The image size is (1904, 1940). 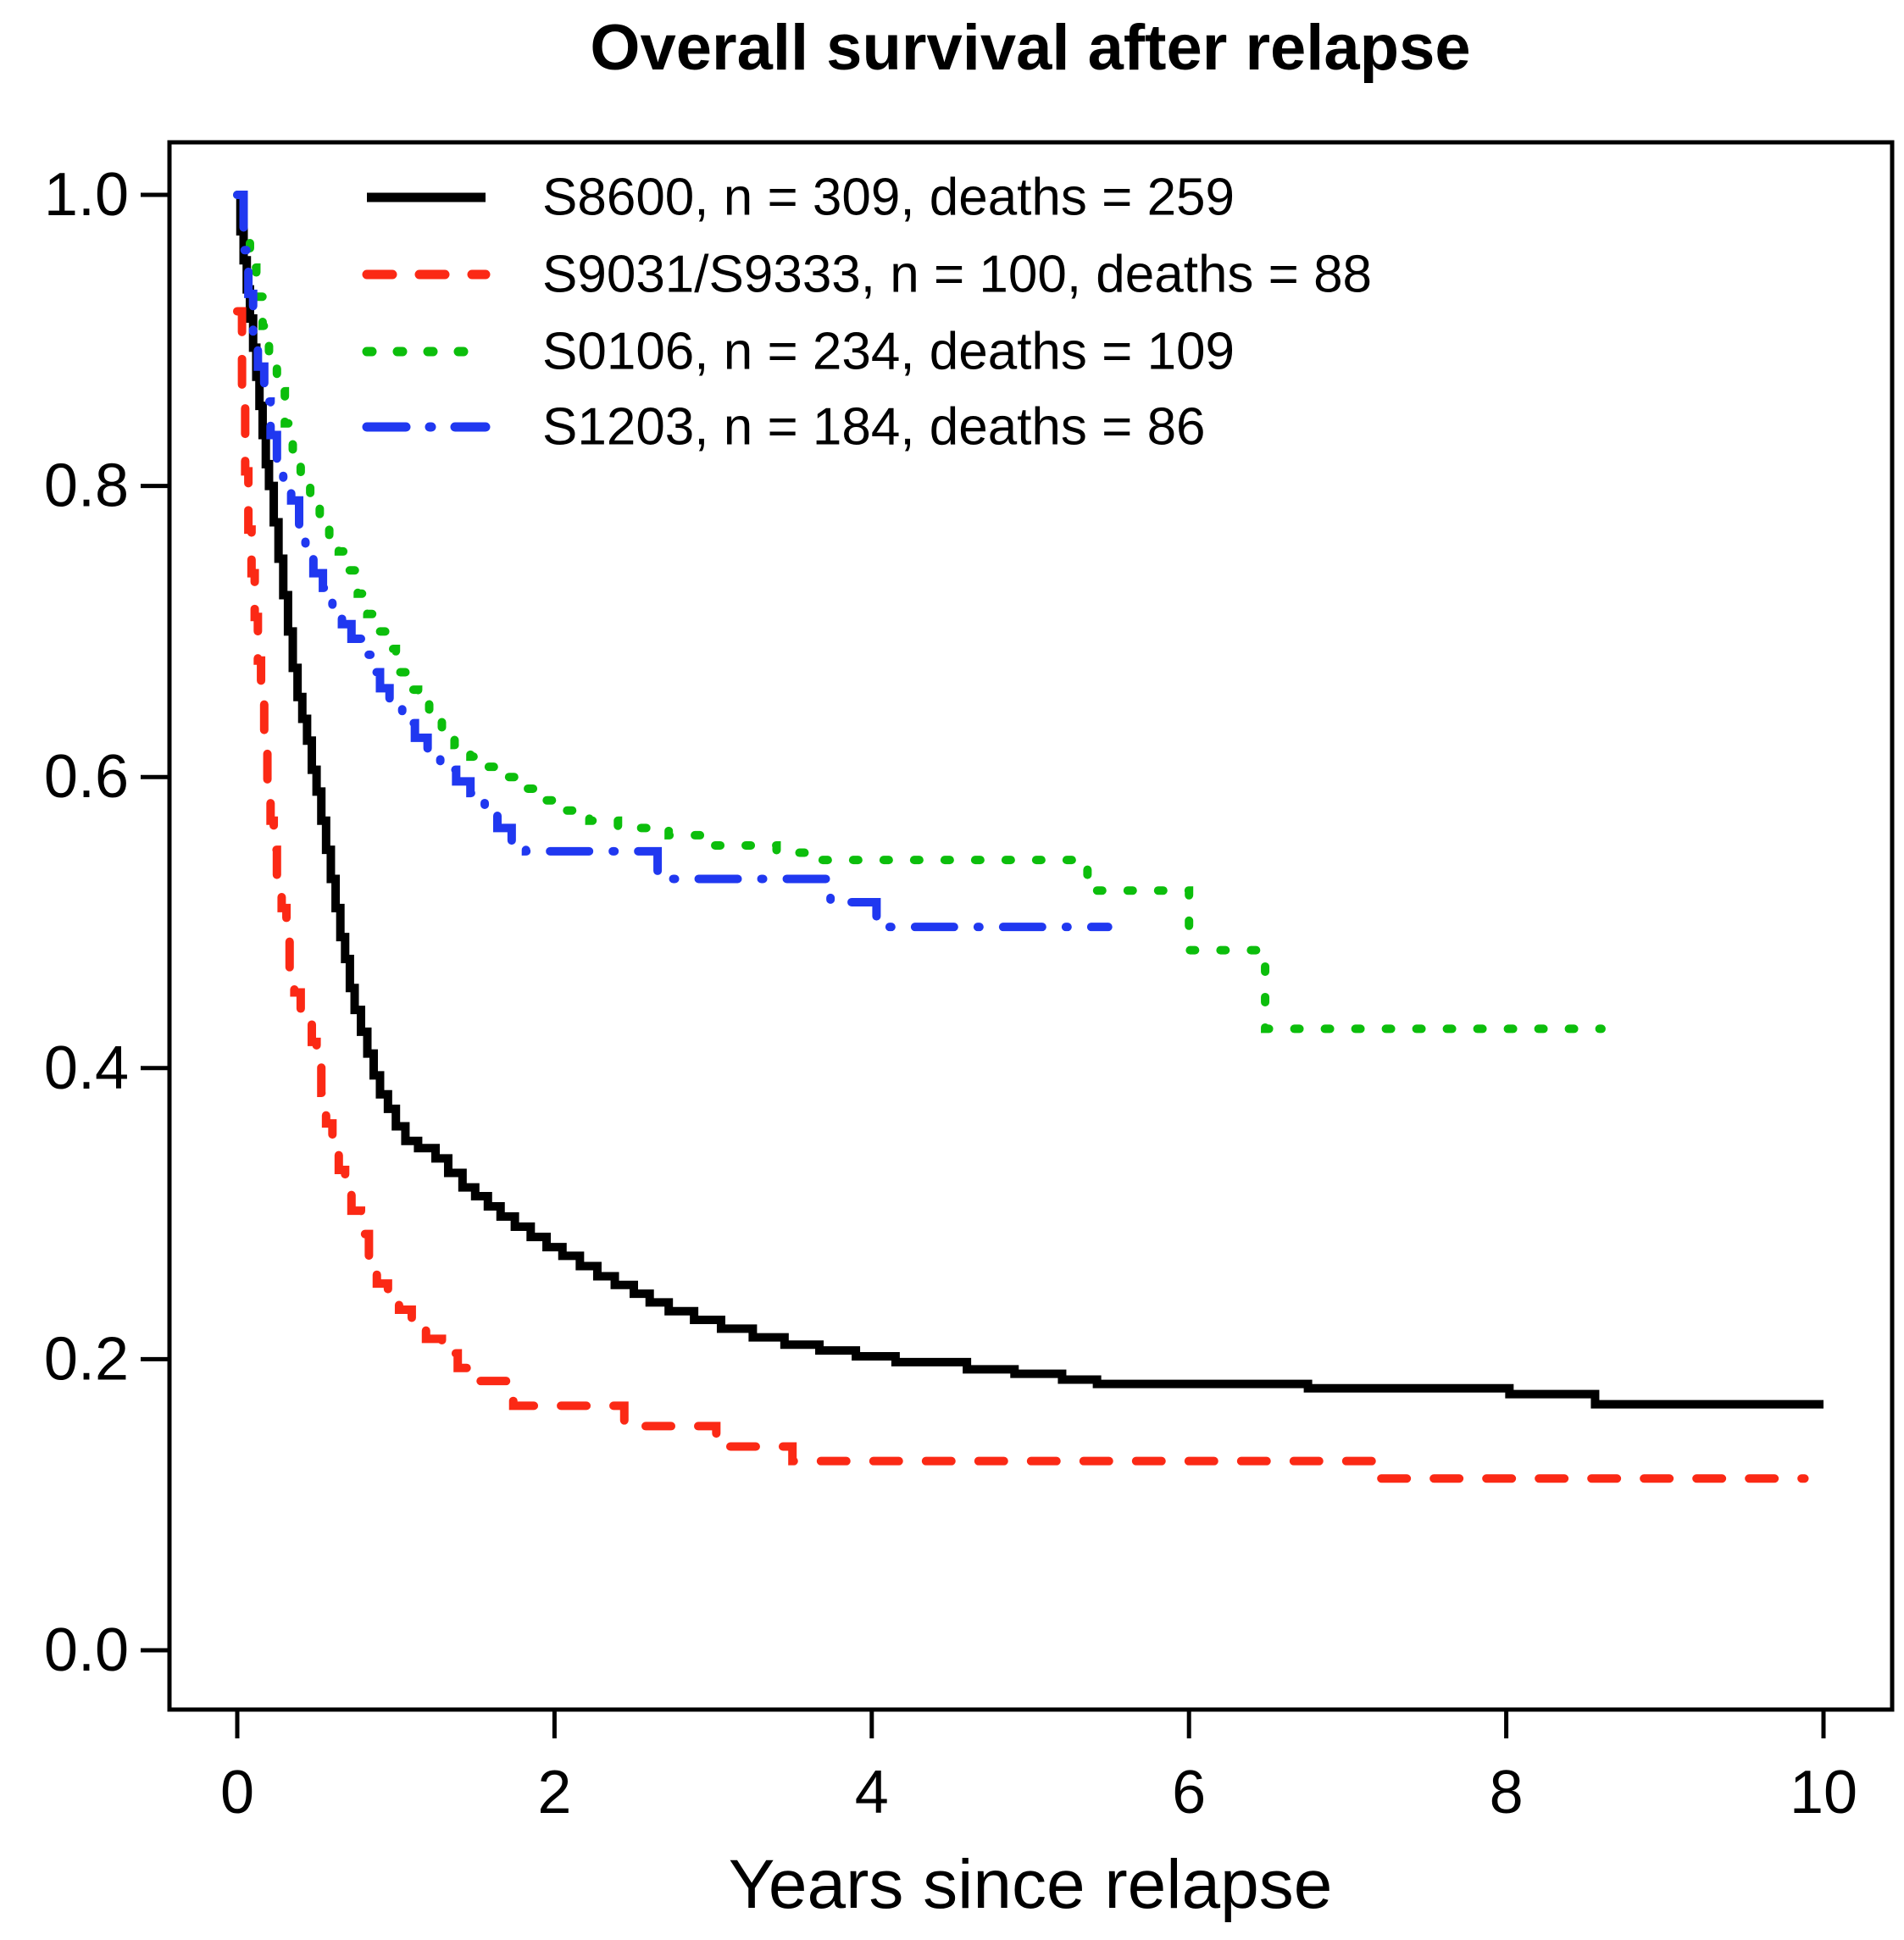 I want to click on y-tick-label: 0.8, so click(x=86, y=486).